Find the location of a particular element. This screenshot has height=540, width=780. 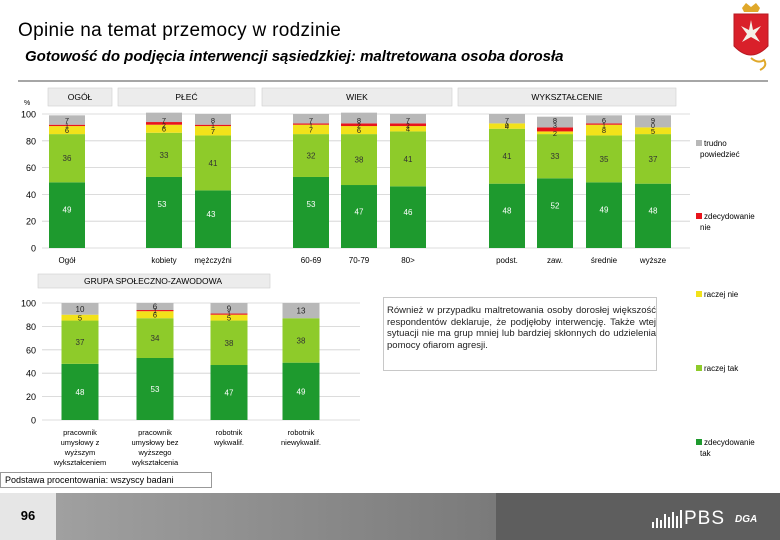

chart1-category-label: zaw. is located at coordinates (555, 260).